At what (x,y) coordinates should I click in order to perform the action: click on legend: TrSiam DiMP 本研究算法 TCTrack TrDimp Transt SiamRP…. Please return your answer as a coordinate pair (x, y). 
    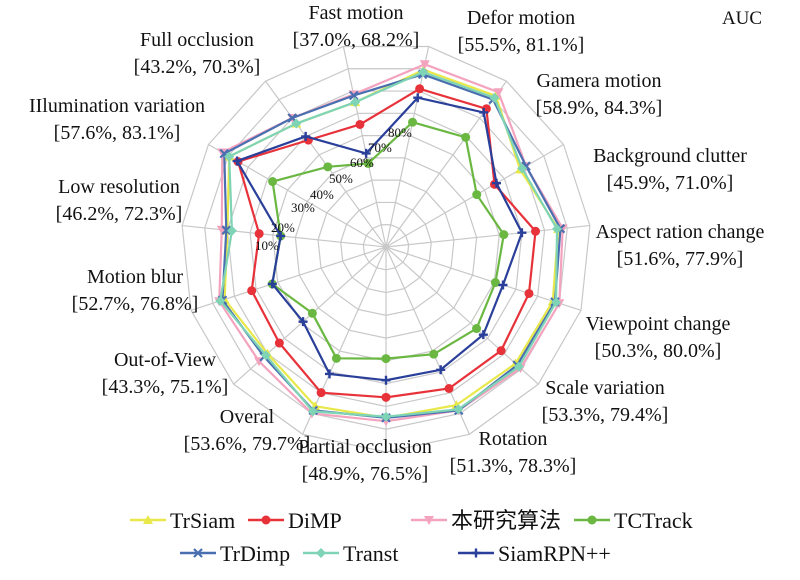
    Looking at the image, I should click on (411, 537).